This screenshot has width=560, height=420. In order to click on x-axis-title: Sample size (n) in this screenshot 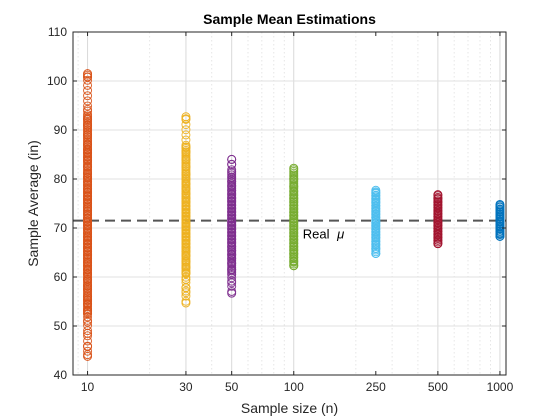, I will do `click(289, 408)`.